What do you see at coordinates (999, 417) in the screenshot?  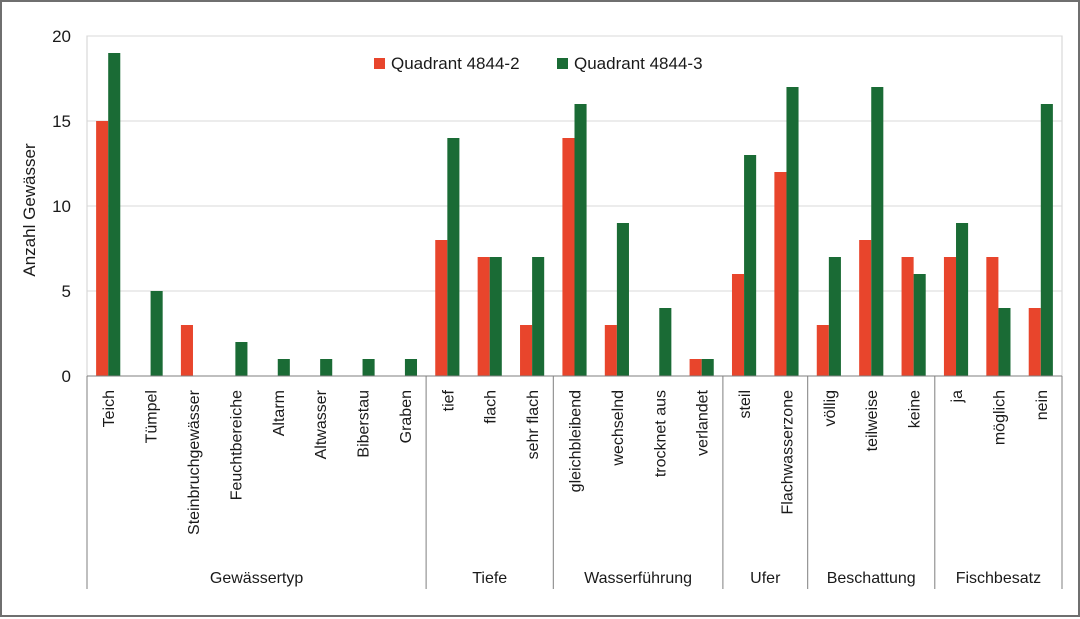 I see `x-tick-label-22: möglich` at bounding box center [999, 417].